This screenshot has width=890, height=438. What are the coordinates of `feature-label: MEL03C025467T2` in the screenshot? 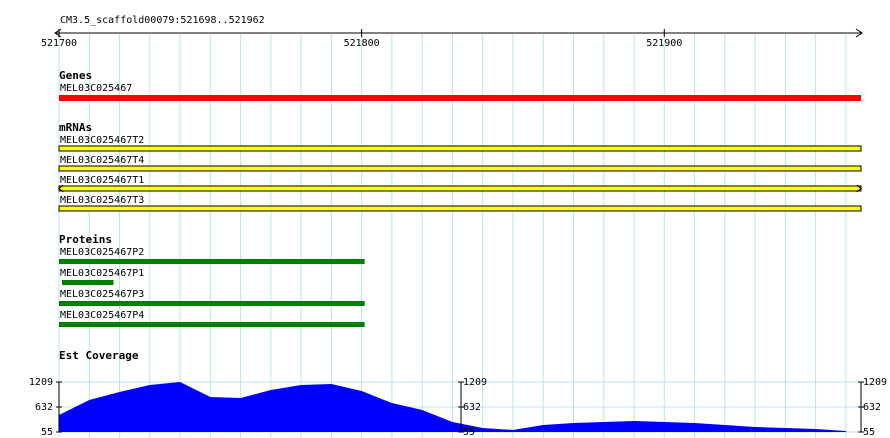 It's located at (102, 140).